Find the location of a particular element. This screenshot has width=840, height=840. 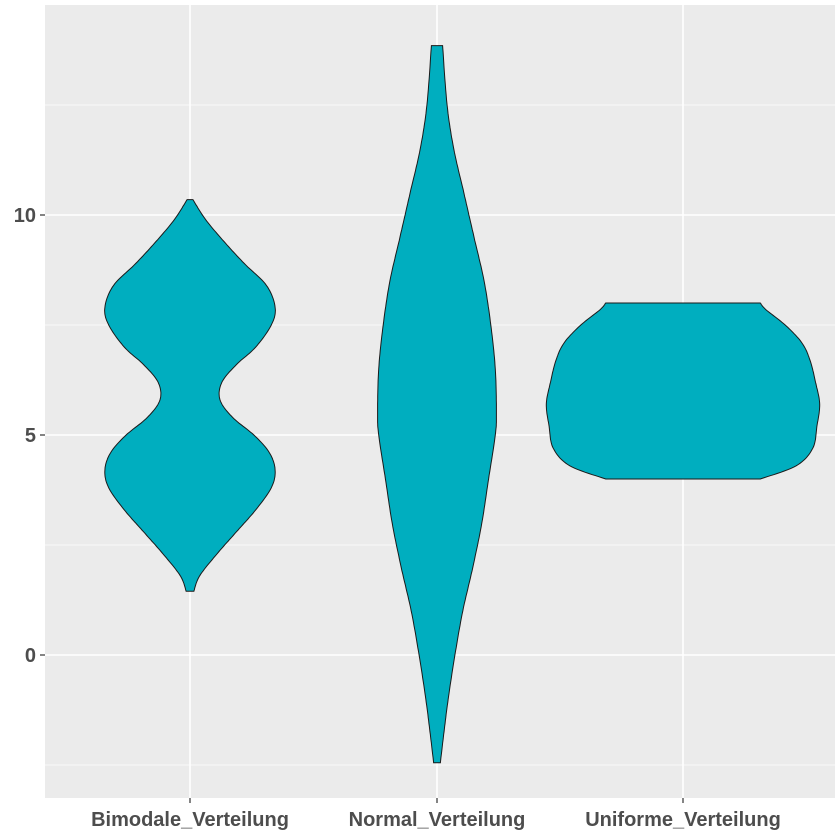

violin-bimodale_verteilung is located at coordinates (190, 395).